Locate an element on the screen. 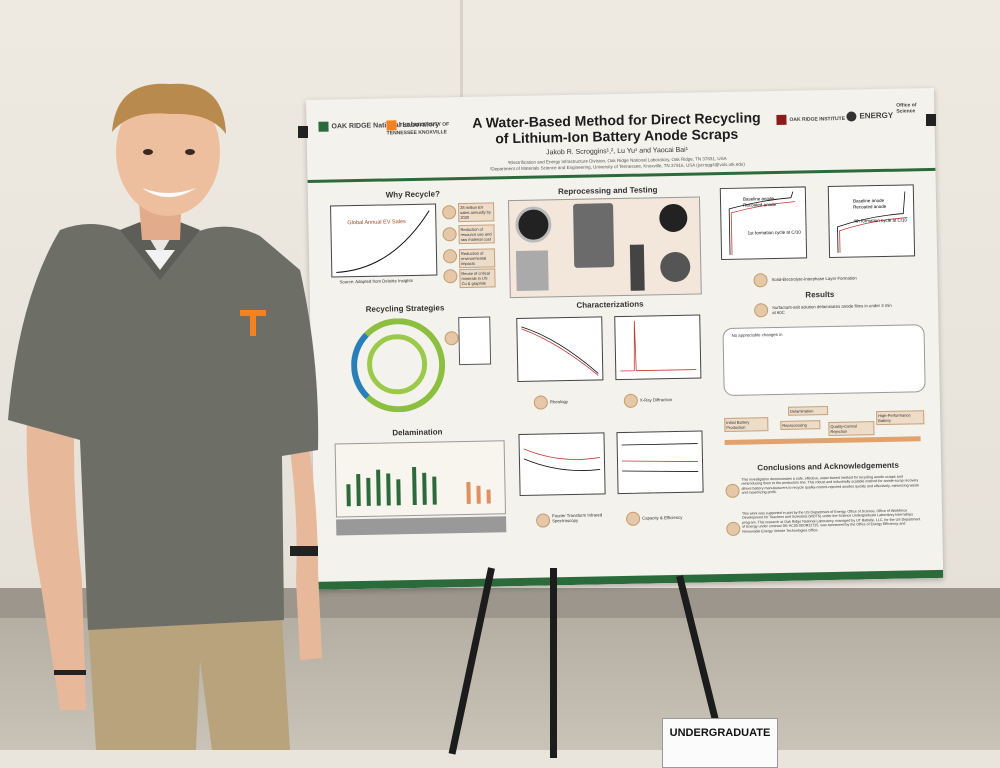  khaki-pants is located at coordinates (189, 685).